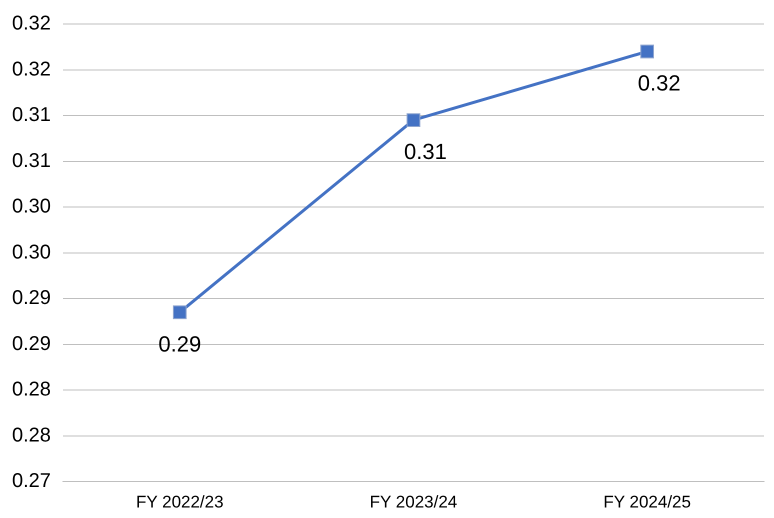 This screenshot has height=518, width=774. What do you see at coordinates (647, 502) in the screenshot?
I see `x-tick-label: FY 2024/25` at bounding box center [647, 502].